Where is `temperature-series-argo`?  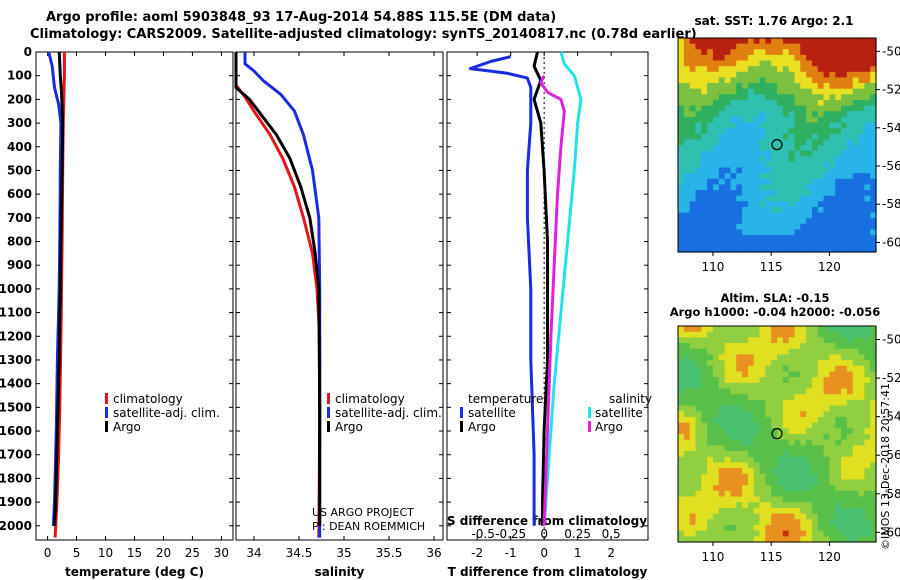
temperature-series-argo is located at coordinates (59, 288).